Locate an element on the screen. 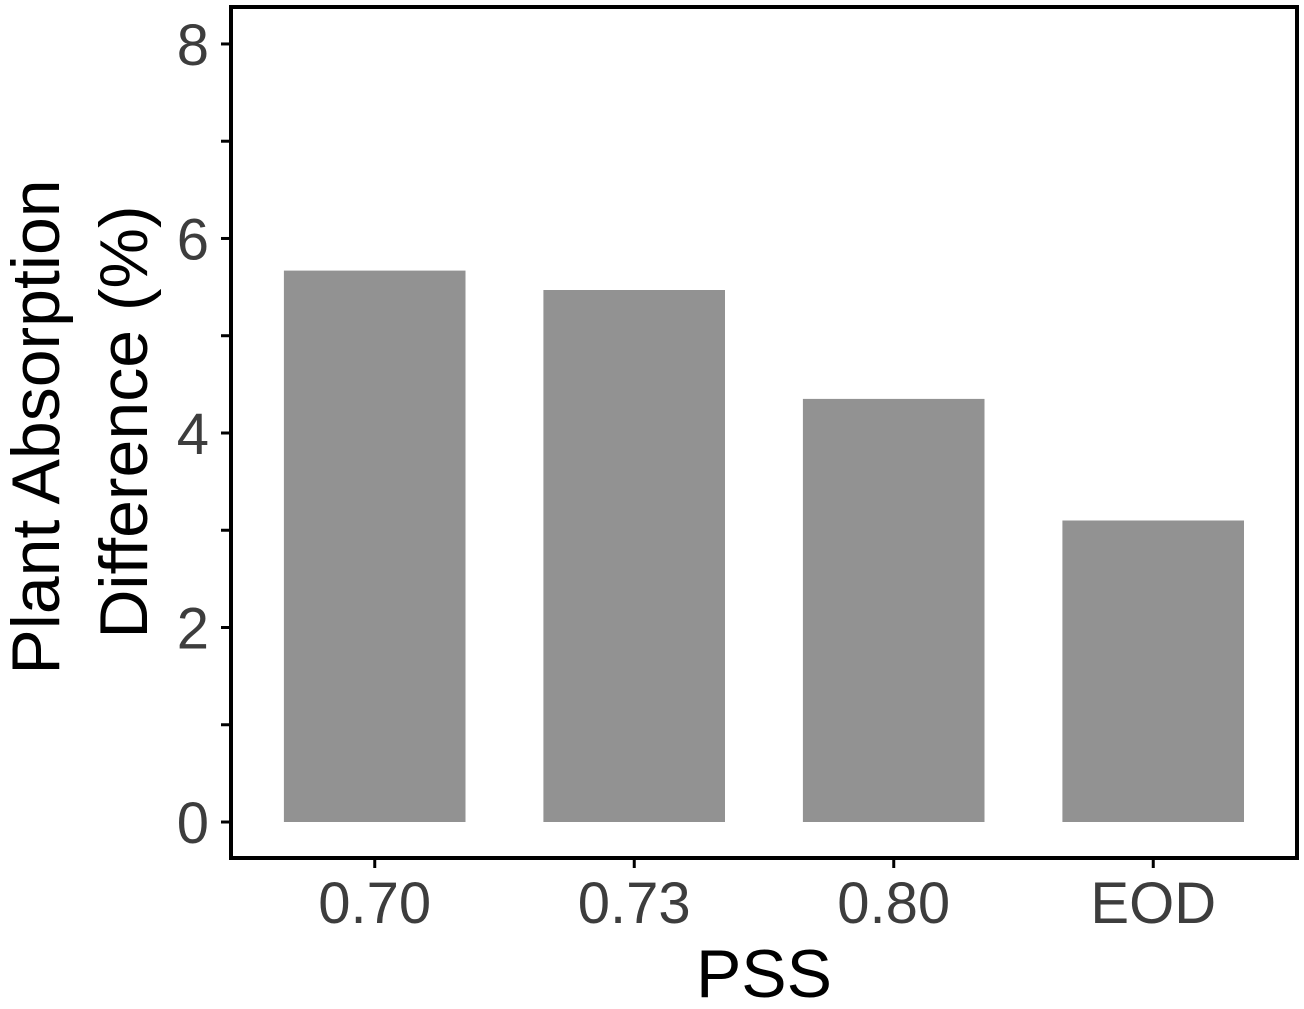 Image resolution: width=1304 pixels, height=1009 pixels. y-axis-title: Plant Absorption Difference (%) is located at coordinates (81, 426).